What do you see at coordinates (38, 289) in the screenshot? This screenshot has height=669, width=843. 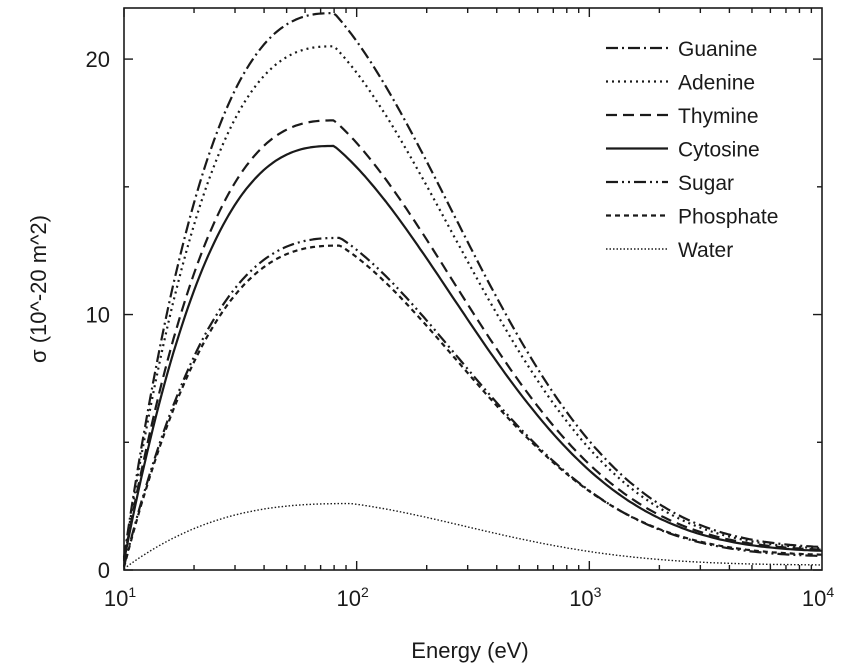 I see `y-axis-label: σ (10^-20 m^2)` at bounding box center [38, 289].